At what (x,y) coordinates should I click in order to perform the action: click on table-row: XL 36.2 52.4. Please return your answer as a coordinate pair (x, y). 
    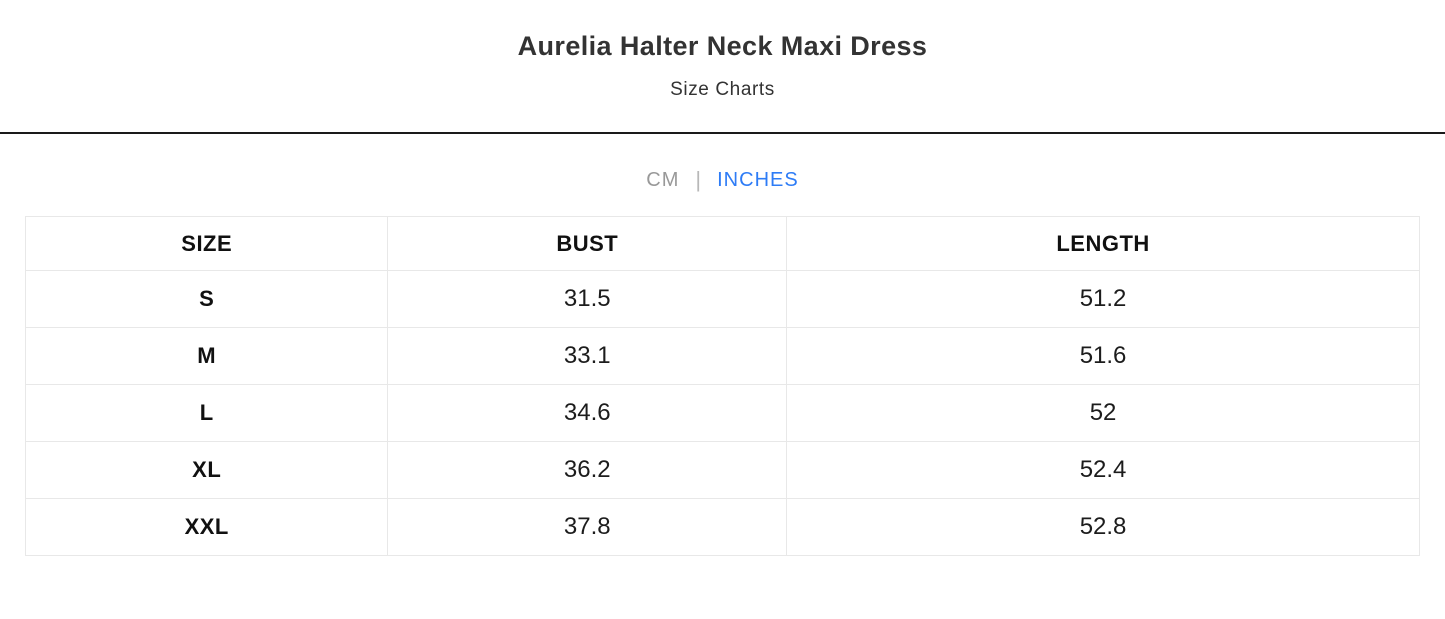
    Looking at the image, I should click on (722, 470).